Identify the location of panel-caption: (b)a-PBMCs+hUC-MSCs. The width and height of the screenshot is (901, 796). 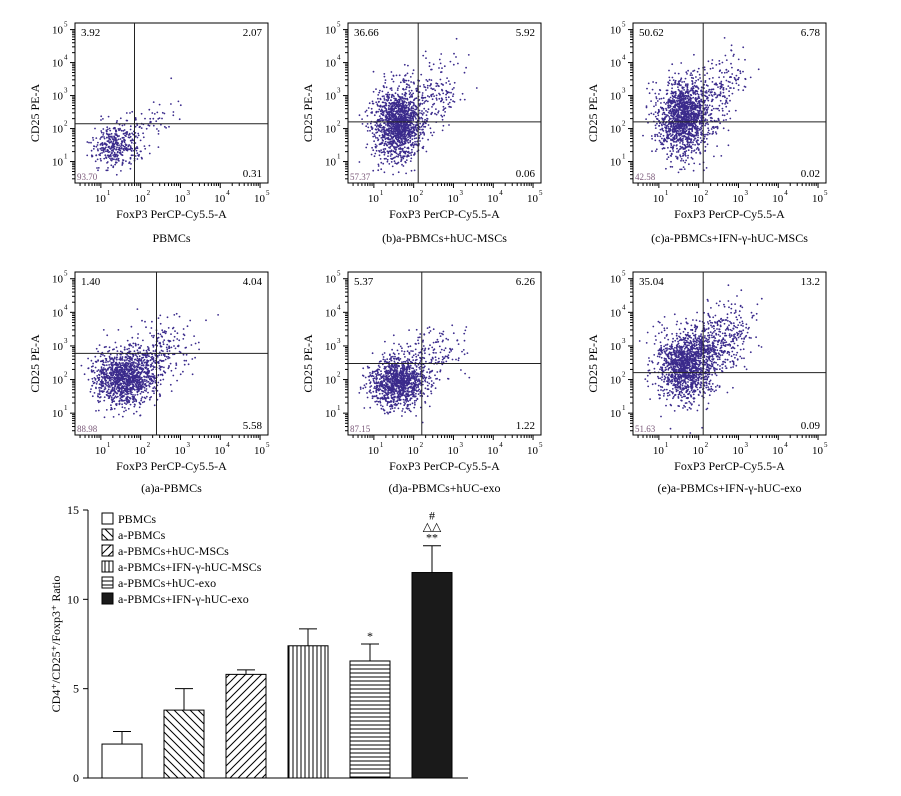
(444, 238).